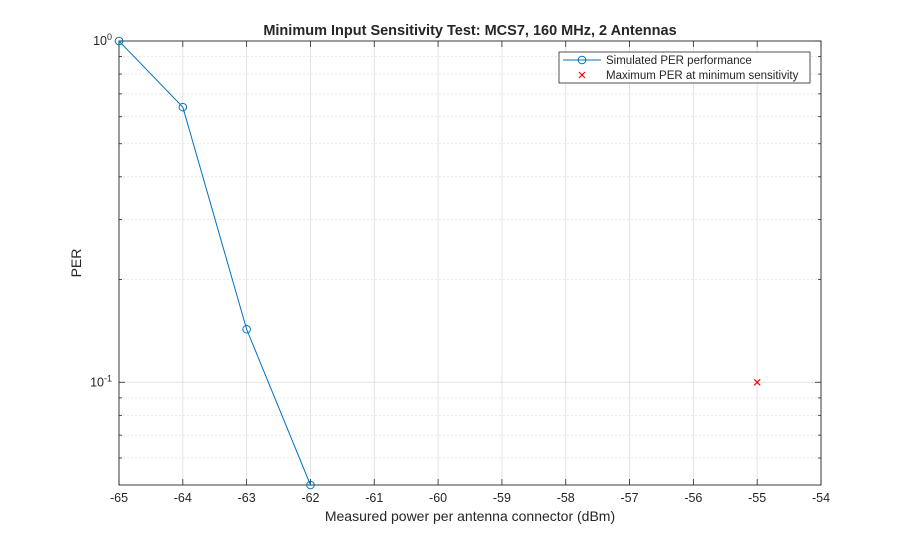 Image resolution: width=908 pixels, height=546 pixels. I want to click on x-tick-label: -62, so click(310, 498).